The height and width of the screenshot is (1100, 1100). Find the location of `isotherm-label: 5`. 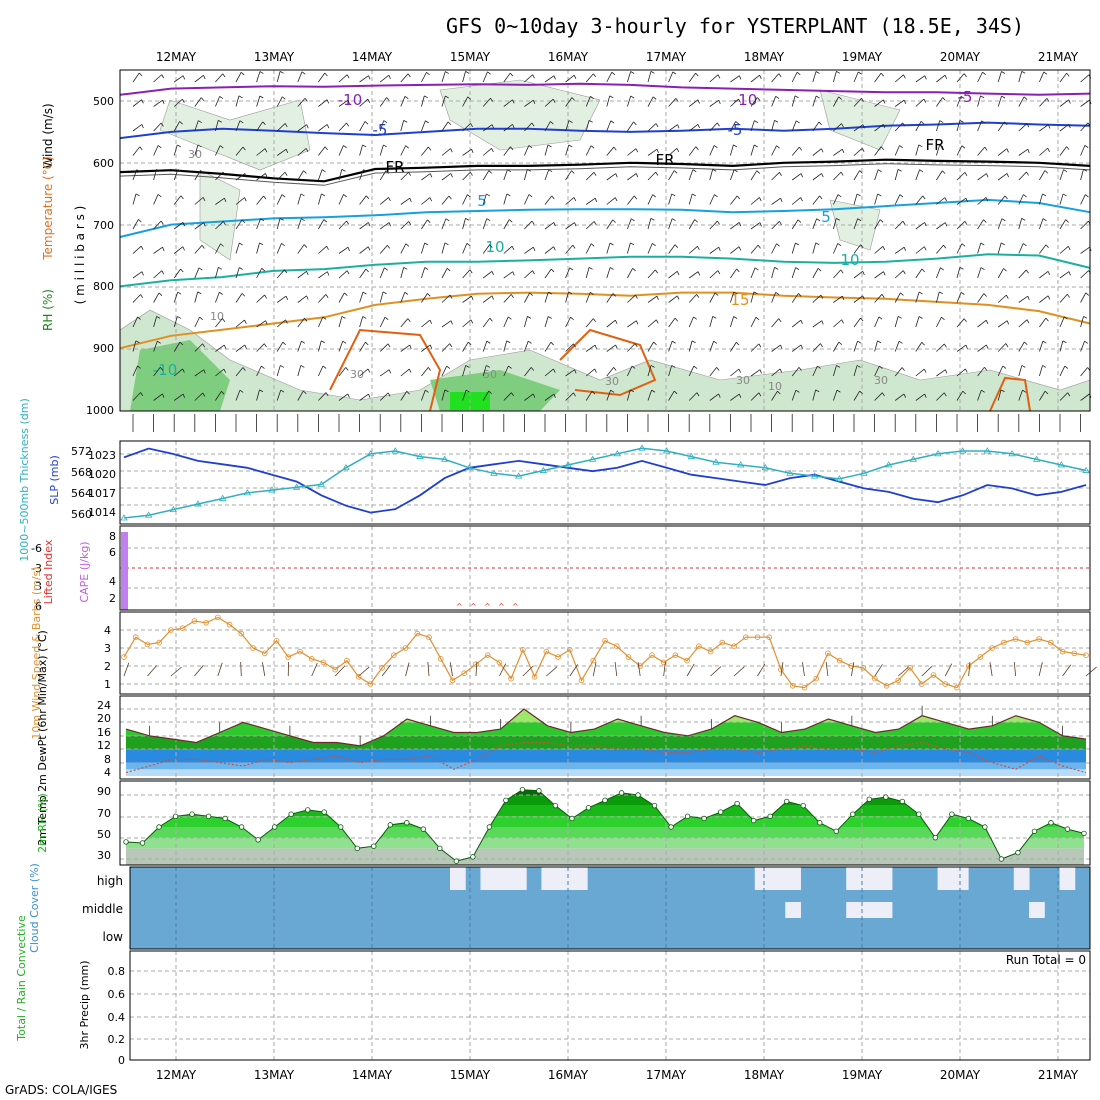

isotherm-label: 5 is located at coordinates (826, 217).